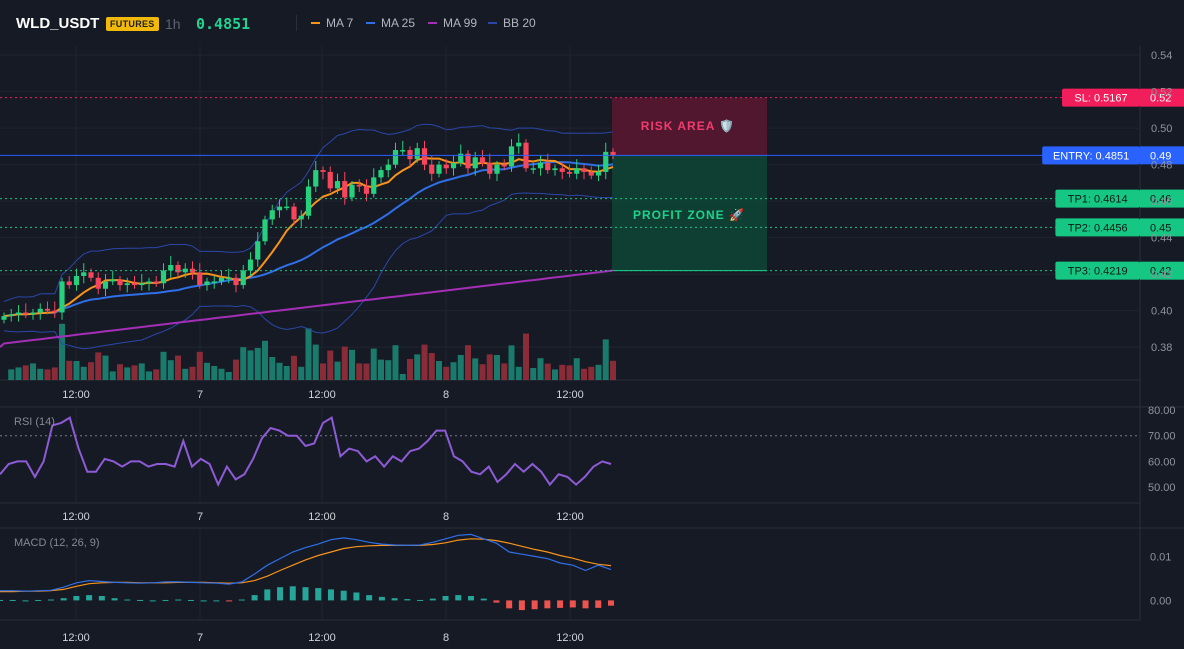 Image resolution: width=1184 pixels, height=649 pixels. What do you see at coordinates (58, 23) in the screenshot?
I see `symbol-name: WLD_USDT` at bounding box center [58, 23].